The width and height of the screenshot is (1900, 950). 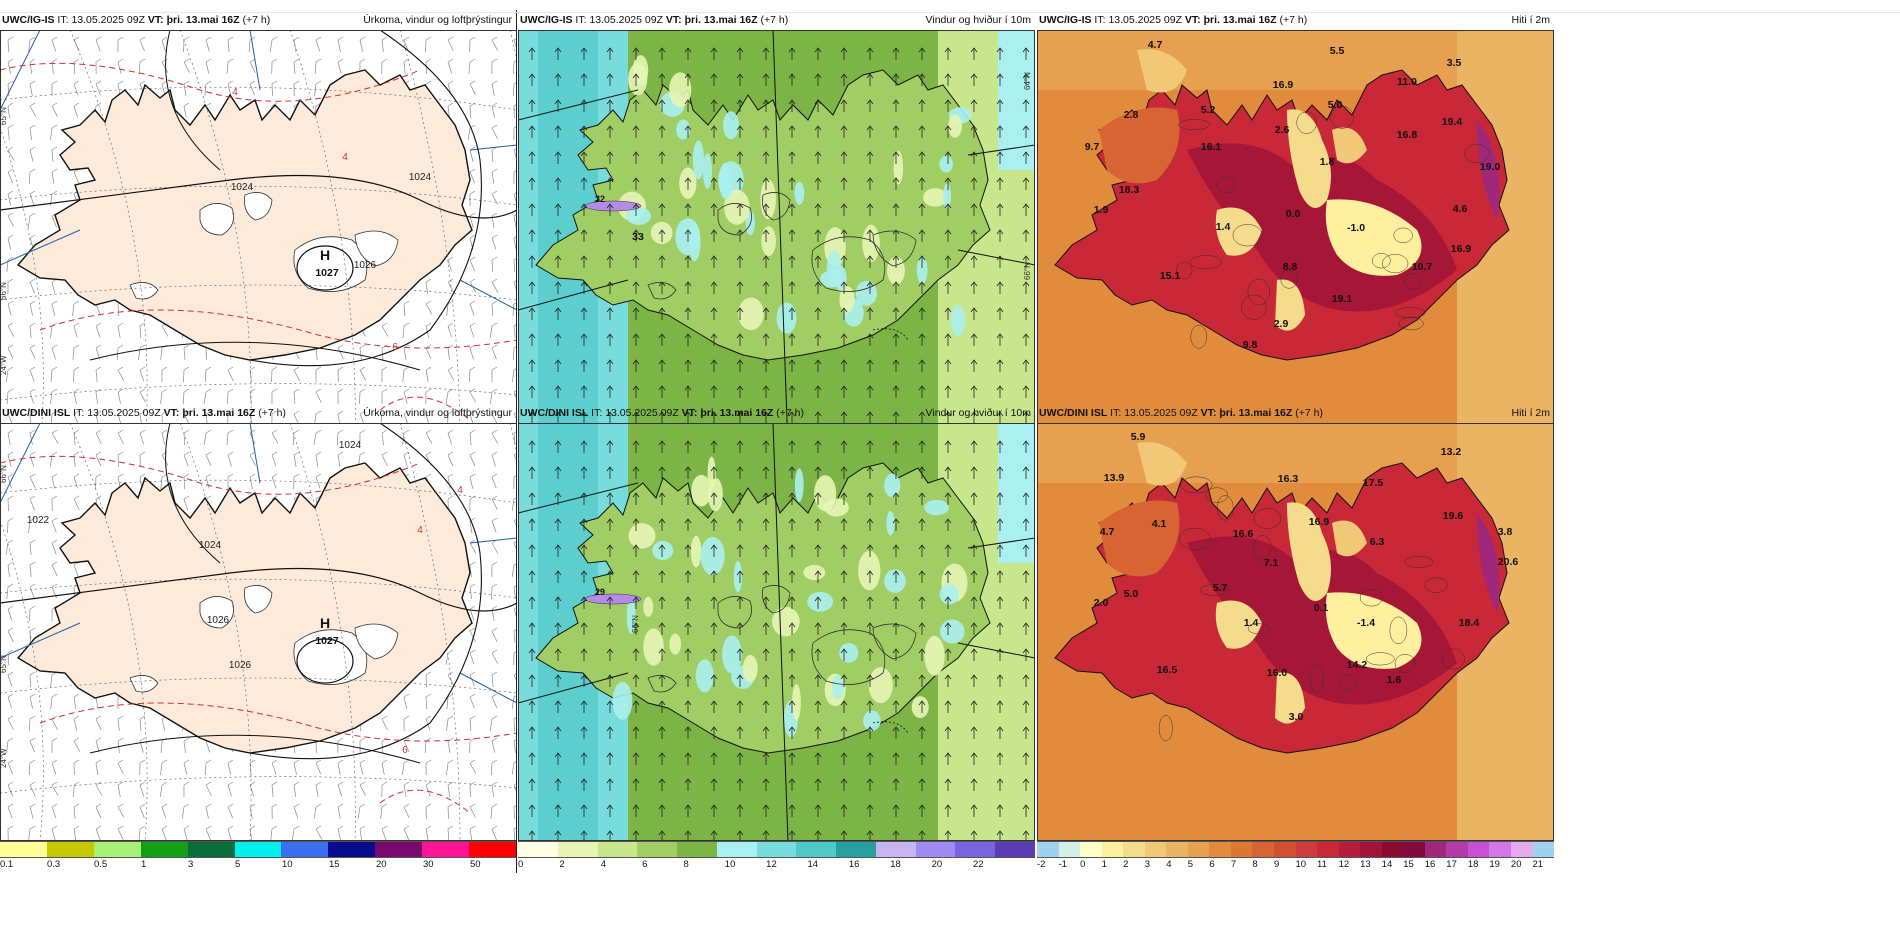 I want to click on map-value-label: 14.2, so click(x=1357, y=665).